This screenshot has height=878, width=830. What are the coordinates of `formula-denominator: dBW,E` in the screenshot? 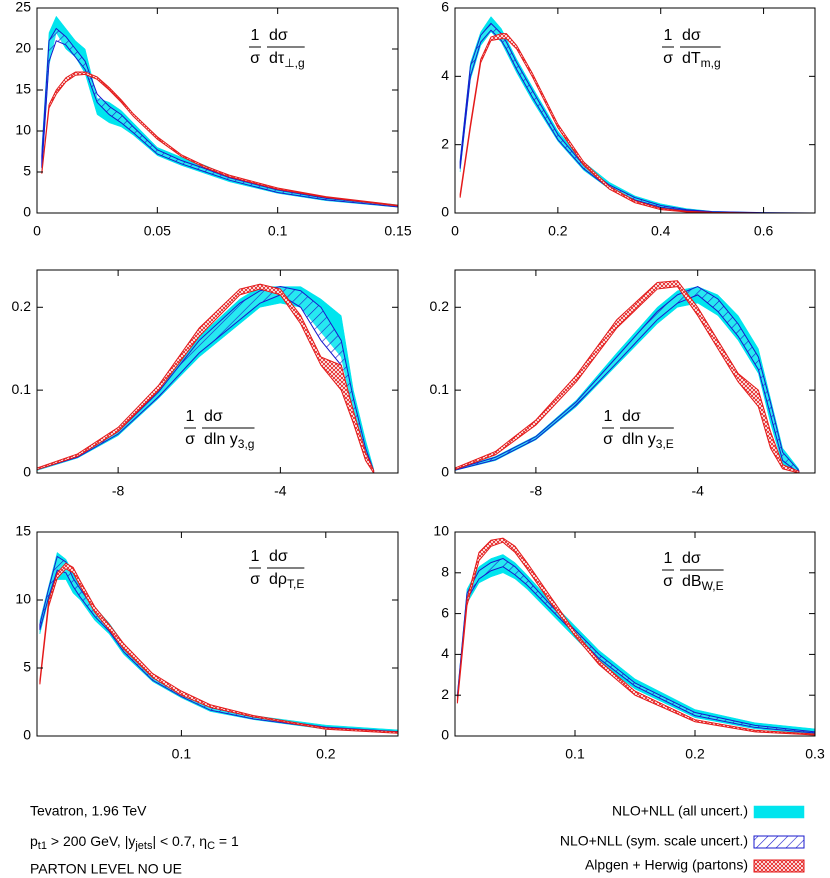 It's located at (703, 583).